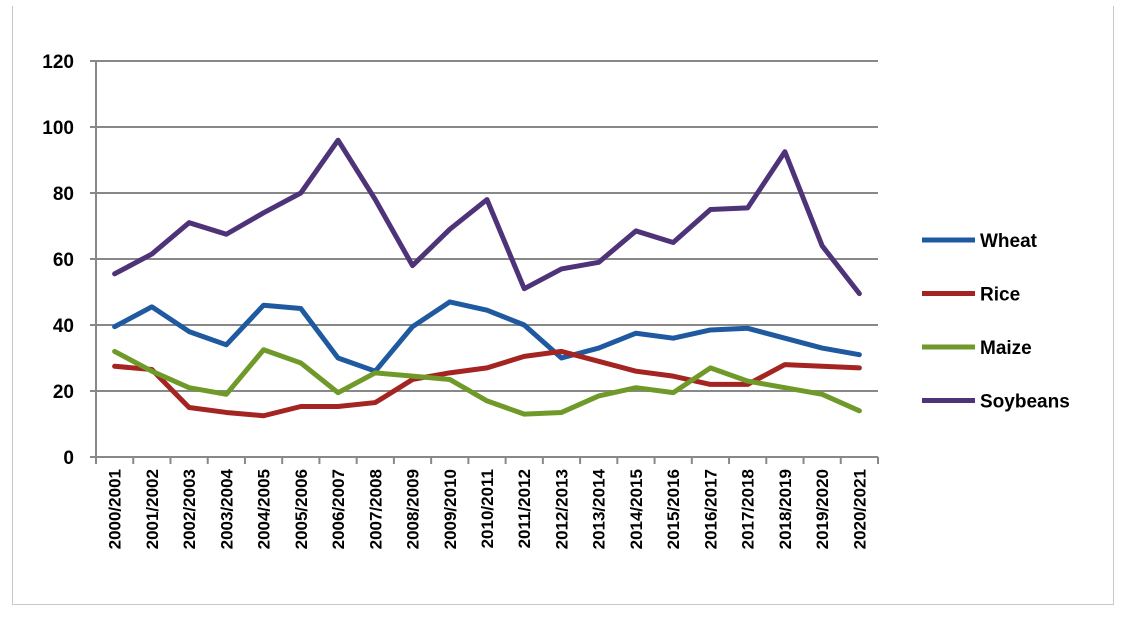 The image size is (1137, 640). What do you see at coordinates (413, 509) in the screenshot?
I see `x-tick-label: 2008/2009` at bounding box center [413, 509].